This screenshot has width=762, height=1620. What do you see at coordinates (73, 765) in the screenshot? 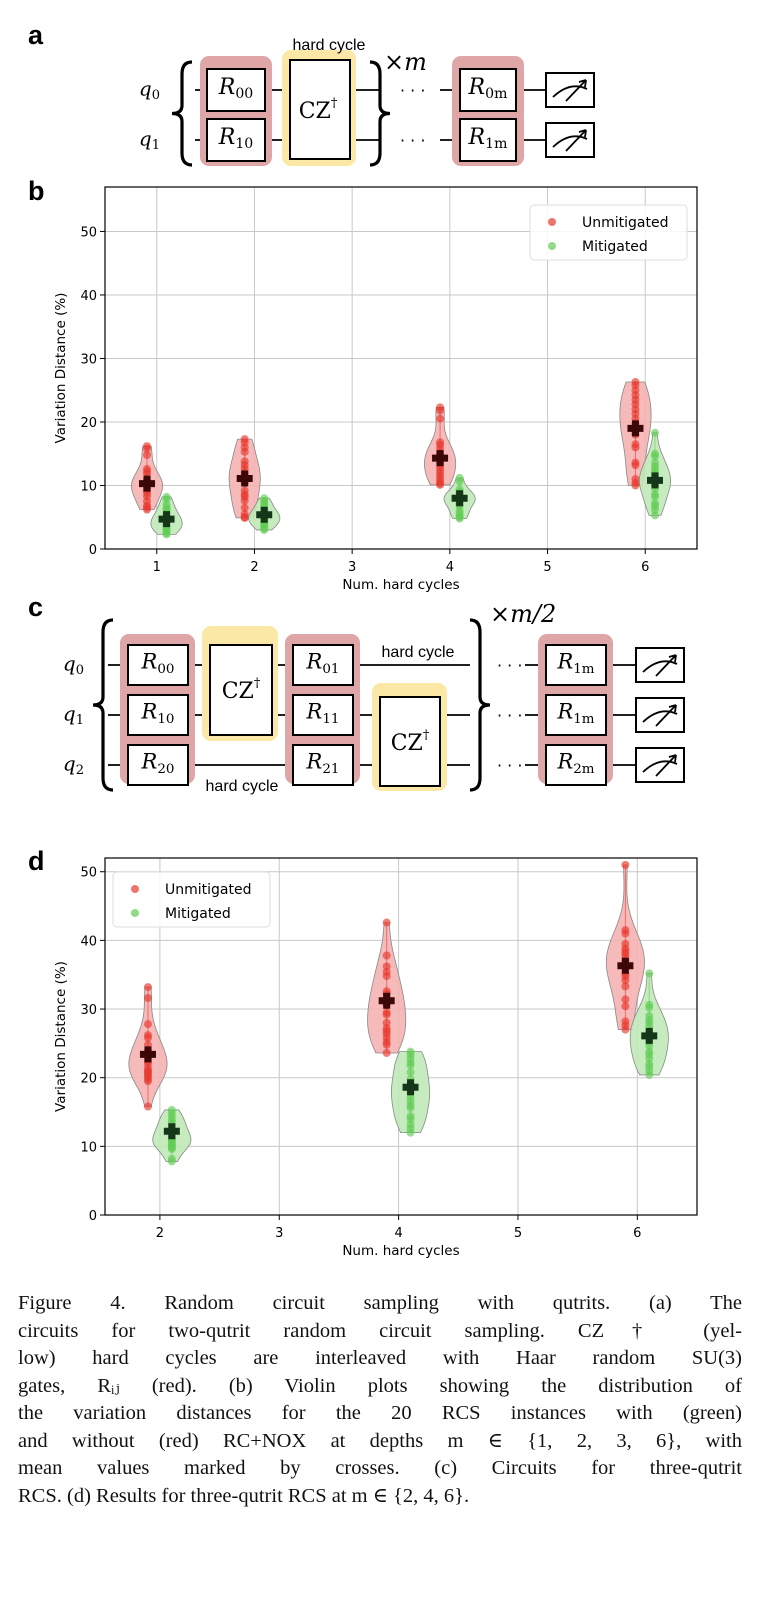
I see `qubit-label: q2` at bounding box center [73, 765].